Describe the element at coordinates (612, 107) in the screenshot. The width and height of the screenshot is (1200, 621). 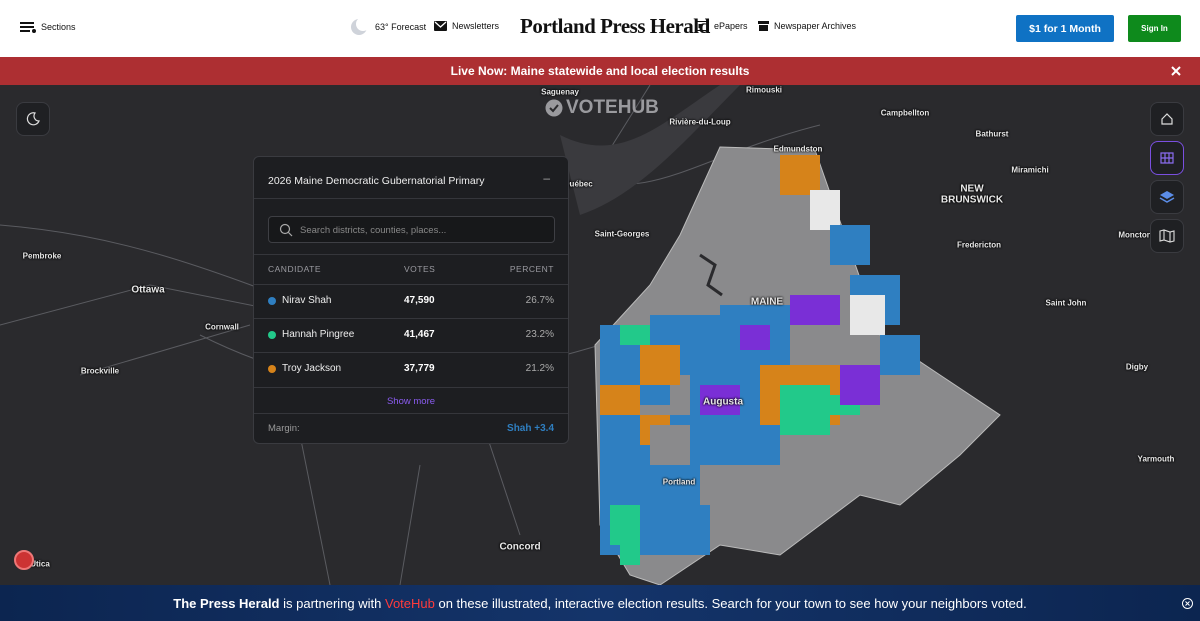
I see `votehub-brand-text: VOTEHUB` at that location.